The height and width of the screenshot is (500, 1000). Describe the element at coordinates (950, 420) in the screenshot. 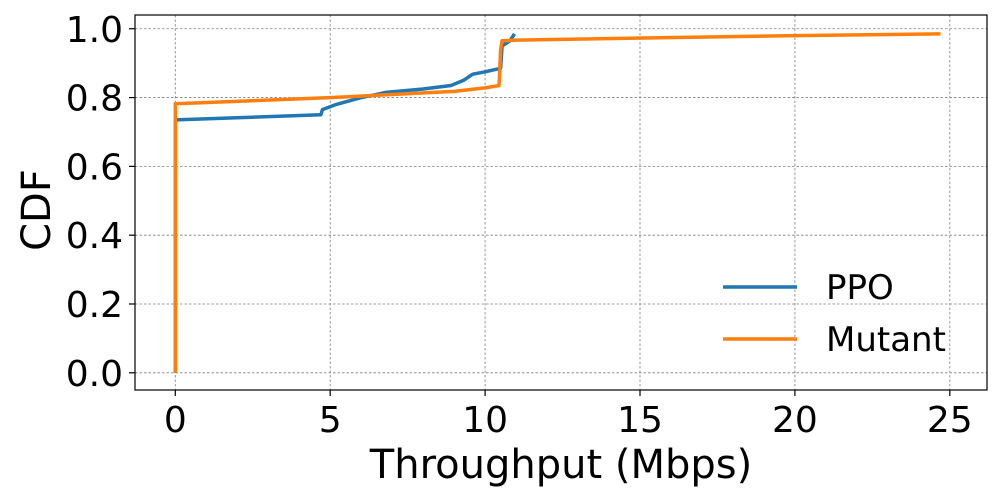

I see `x-tick-label: 25` at that location.